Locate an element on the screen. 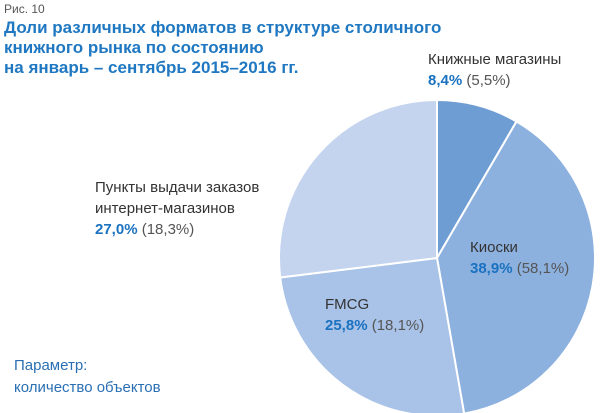  figure-number: Рис. 10 is located at coordinates (24, 9).